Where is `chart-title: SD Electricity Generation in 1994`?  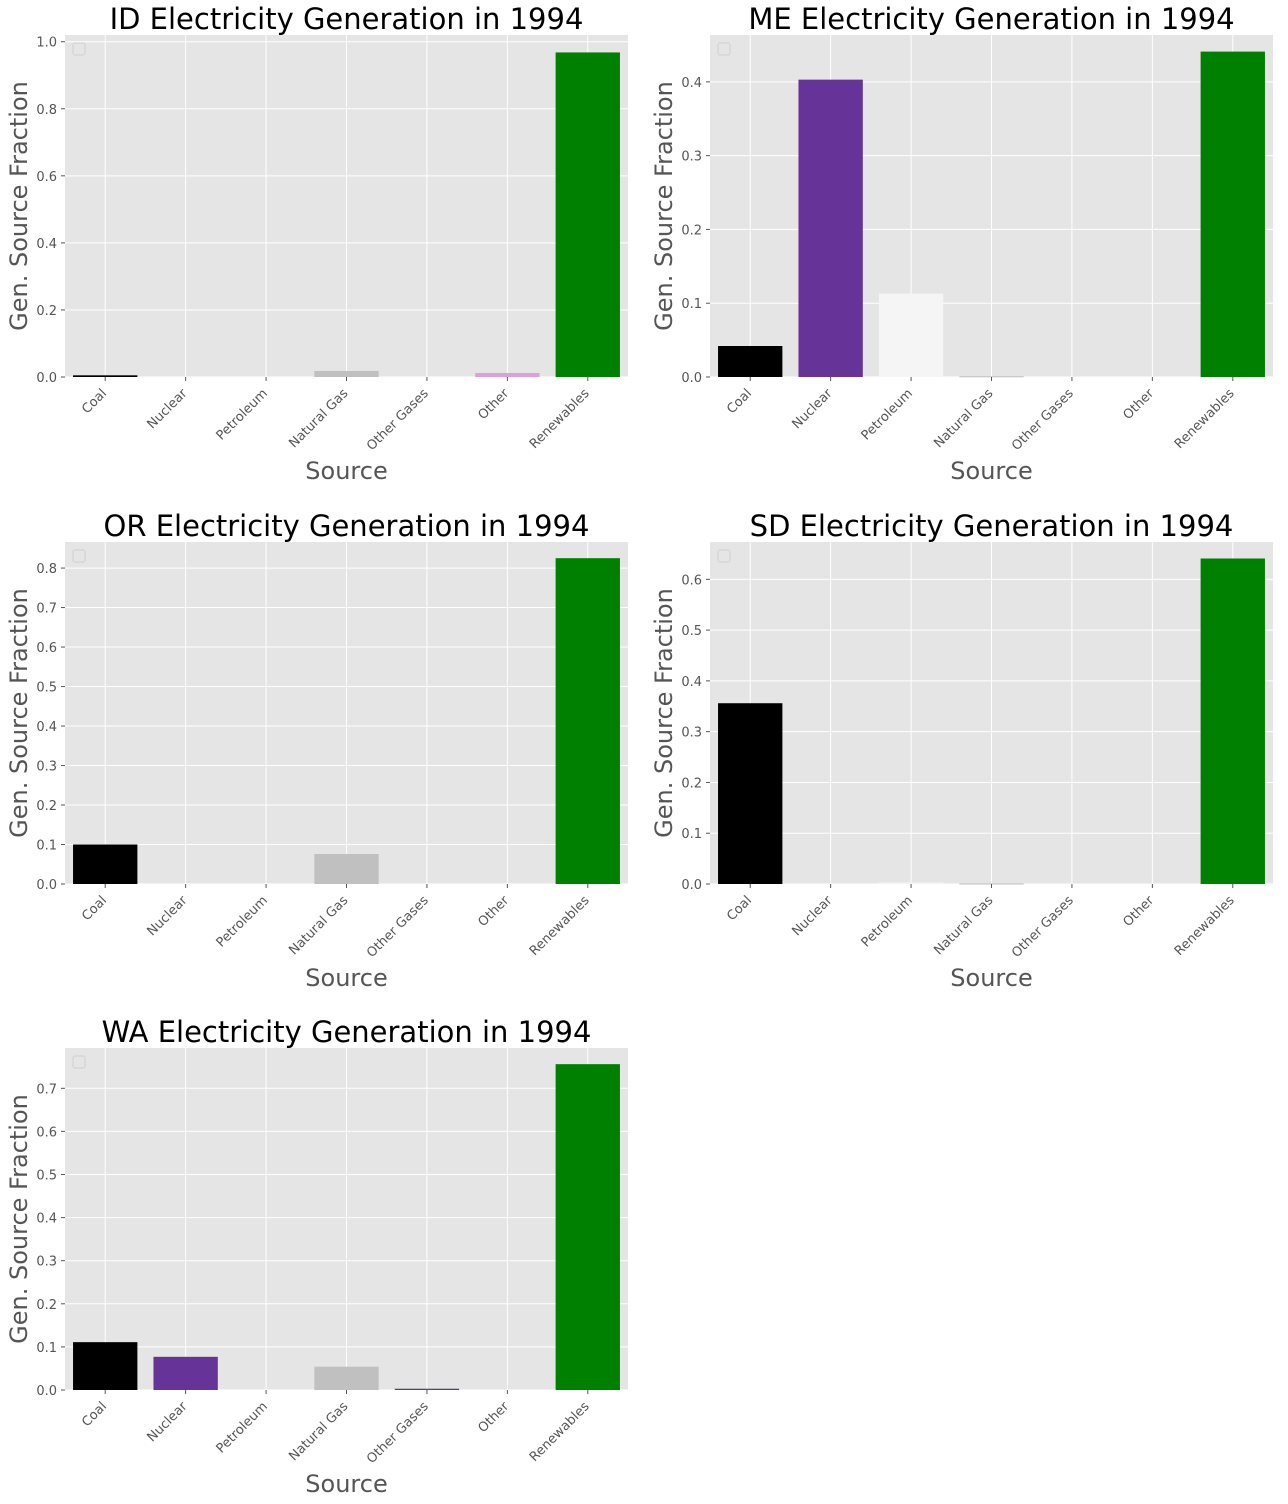
chart-title: SD Electricity Generation in 1994 is located at coordinates (992, 526).